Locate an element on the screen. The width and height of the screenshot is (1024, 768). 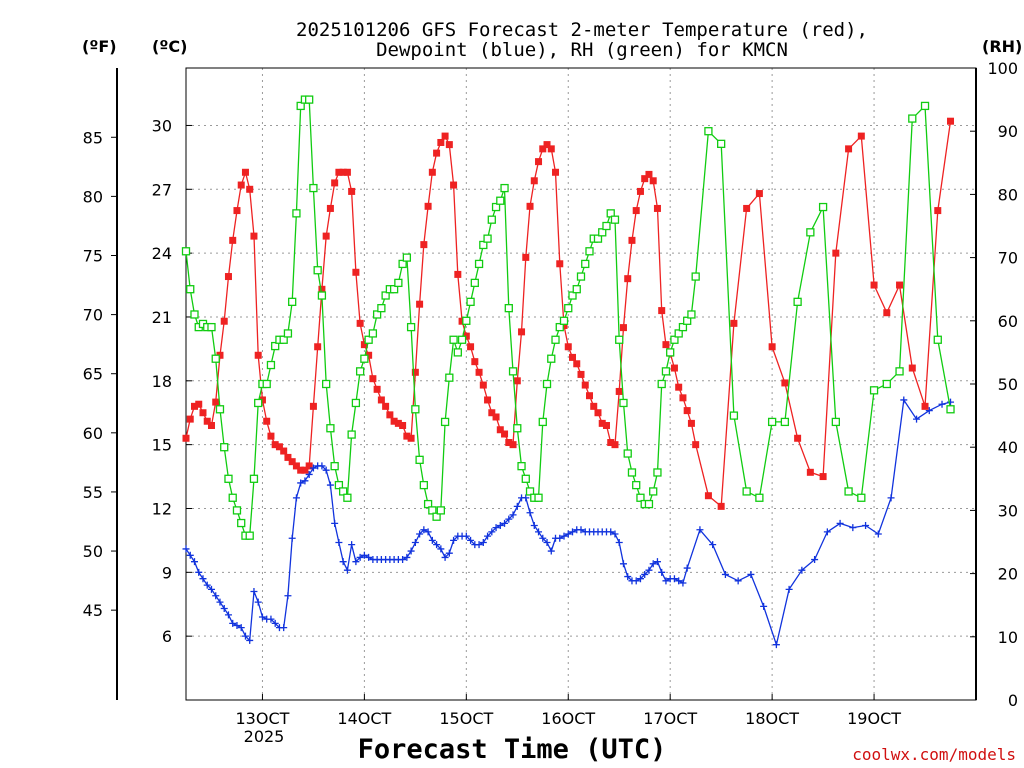
celsius-tick-label: 15 is located at coordinates (162, 445).